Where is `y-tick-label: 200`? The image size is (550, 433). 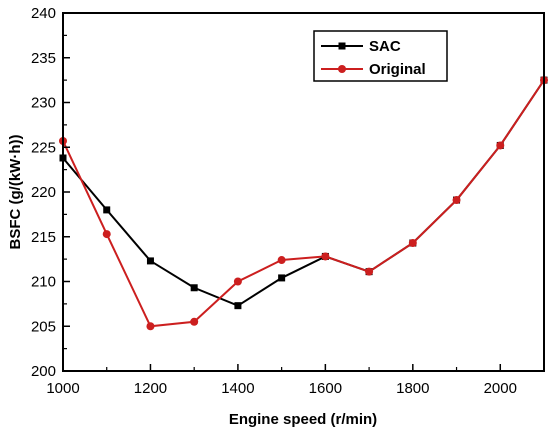
y-tick-label: 200 is located at coordinates (43, 371).